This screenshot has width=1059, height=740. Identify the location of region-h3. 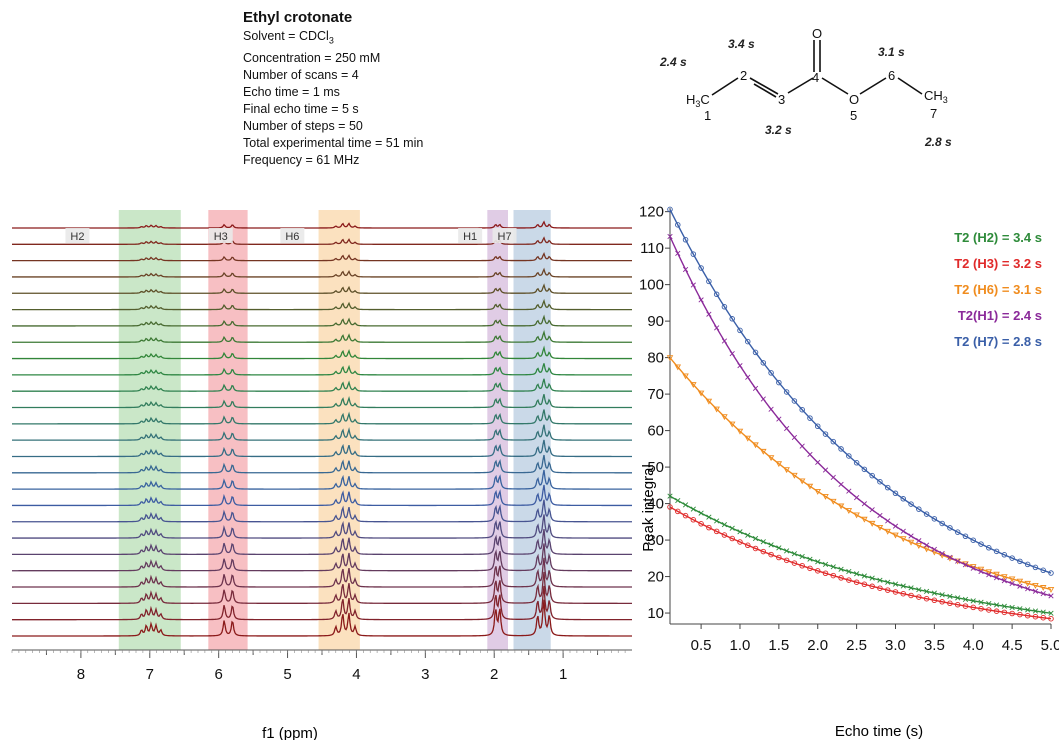
(228, 430).